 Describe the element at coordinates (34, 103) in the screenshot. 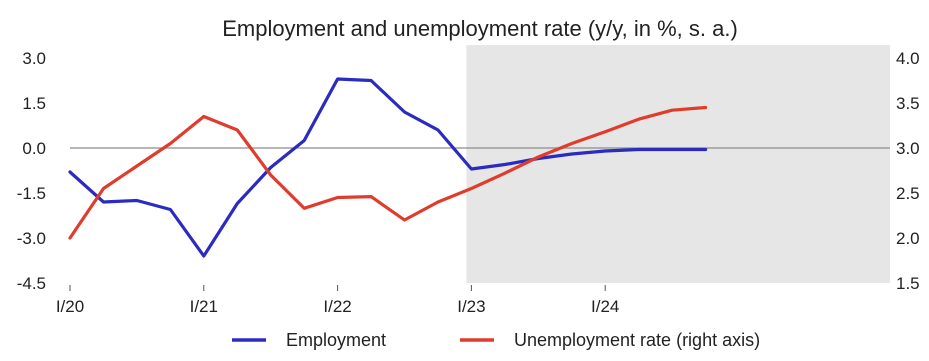

I see `left-axis-tick-label: 1.5` at that location.